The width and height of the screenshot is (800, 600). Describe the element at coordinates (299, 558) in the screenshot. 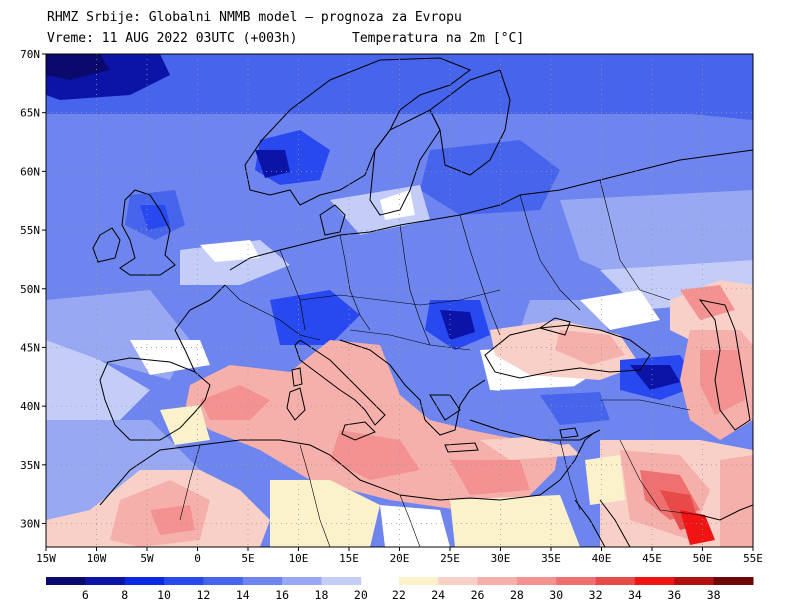

I see `lon-tick-label: 10E` at that location.